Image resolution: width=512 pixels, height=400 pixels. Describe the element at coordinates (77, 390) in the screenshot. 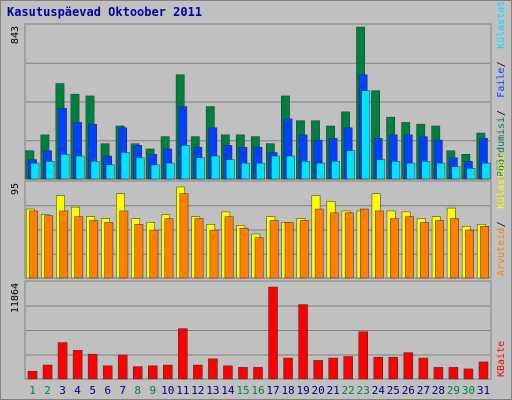

I see `x-tick-label-4: 4` at that location.